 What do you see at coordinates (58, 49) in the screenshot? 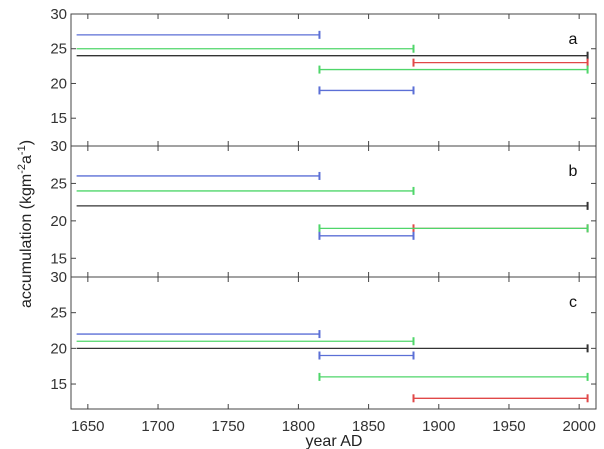
I see `panel-a-y-tick-label: 25` at bounding box center [58, 49].